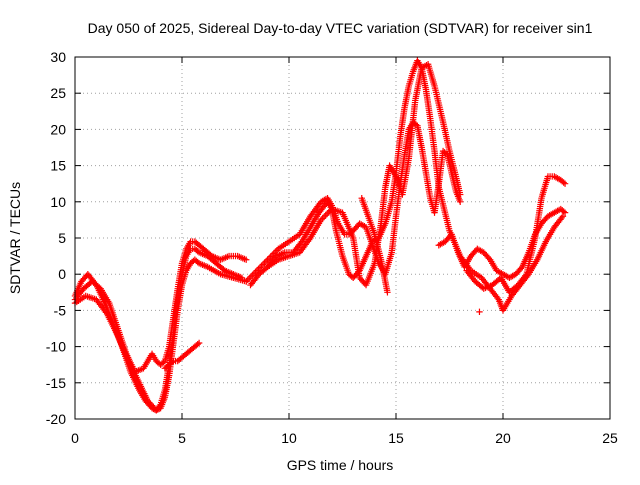  Describe the element at coordinates (58, 166) in the screenshot. I see `y-tick-label: 15` at that location.